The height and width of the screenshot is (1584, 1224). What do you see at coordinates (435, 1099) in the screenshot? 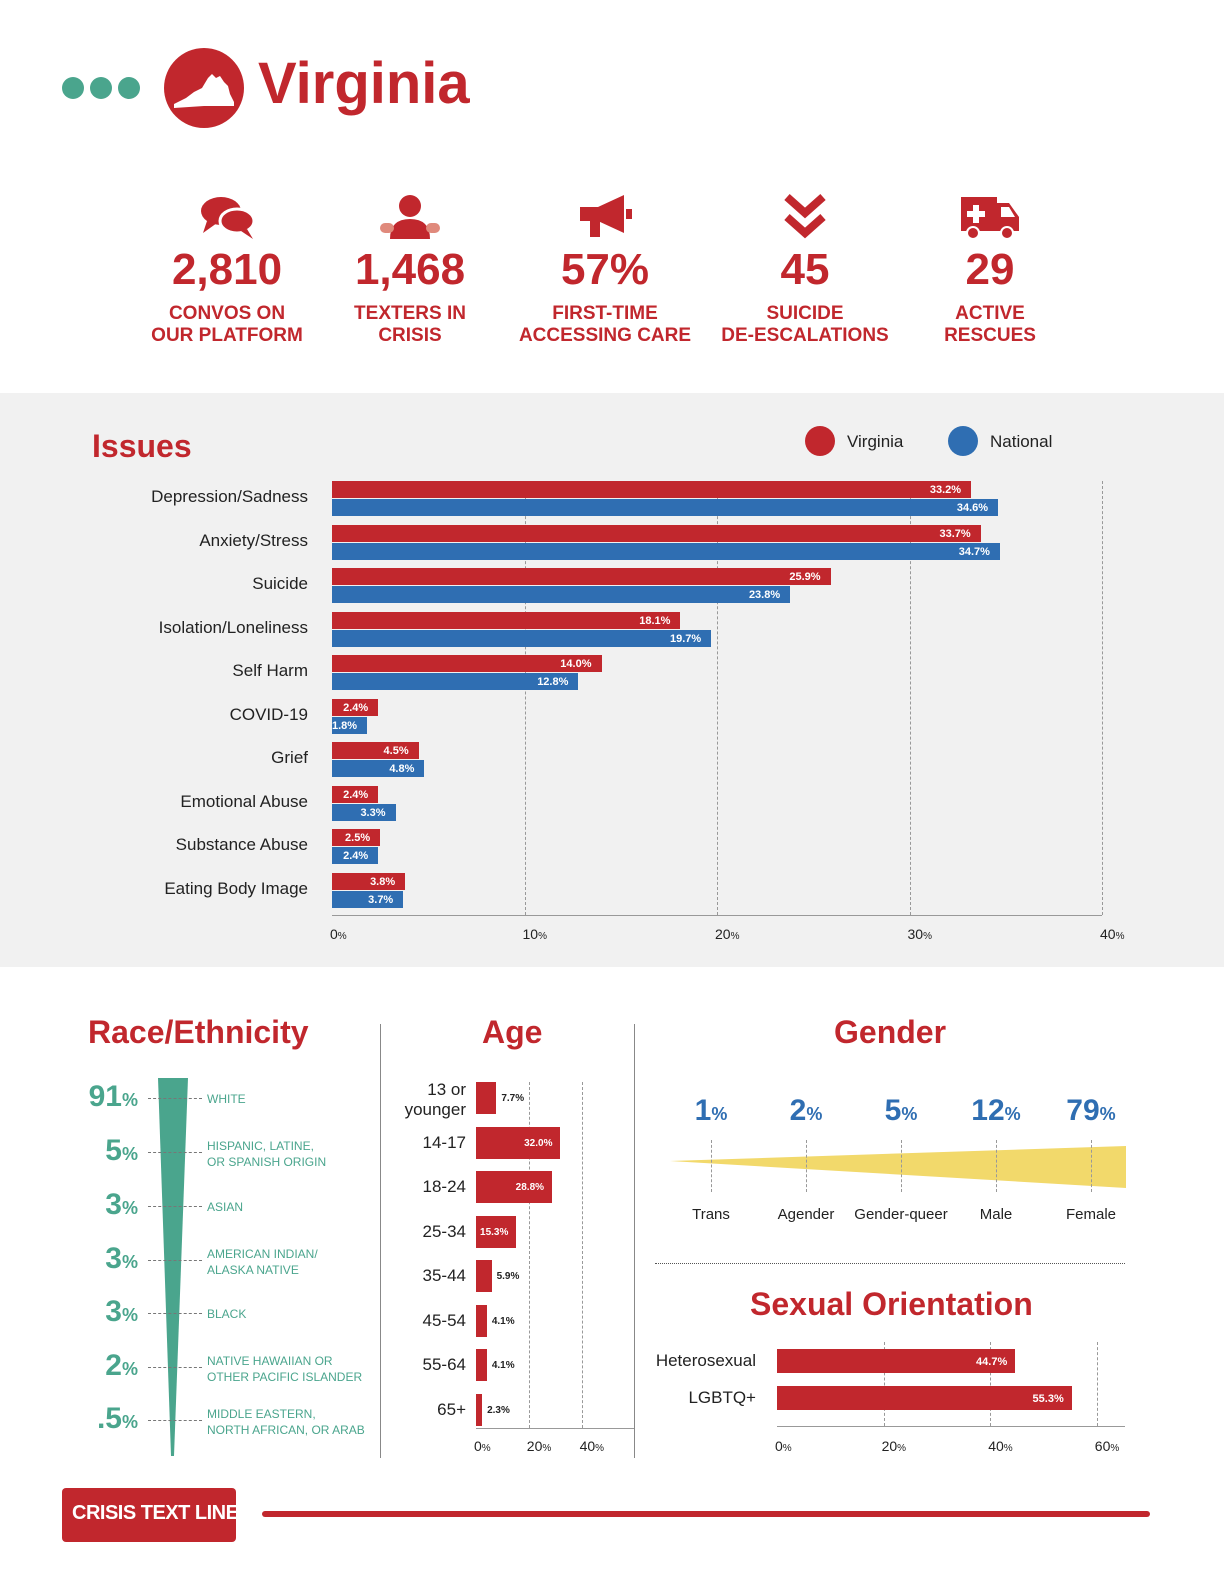
I see `age-category-label: 13 or younger` at bounding box center [435, 1099].